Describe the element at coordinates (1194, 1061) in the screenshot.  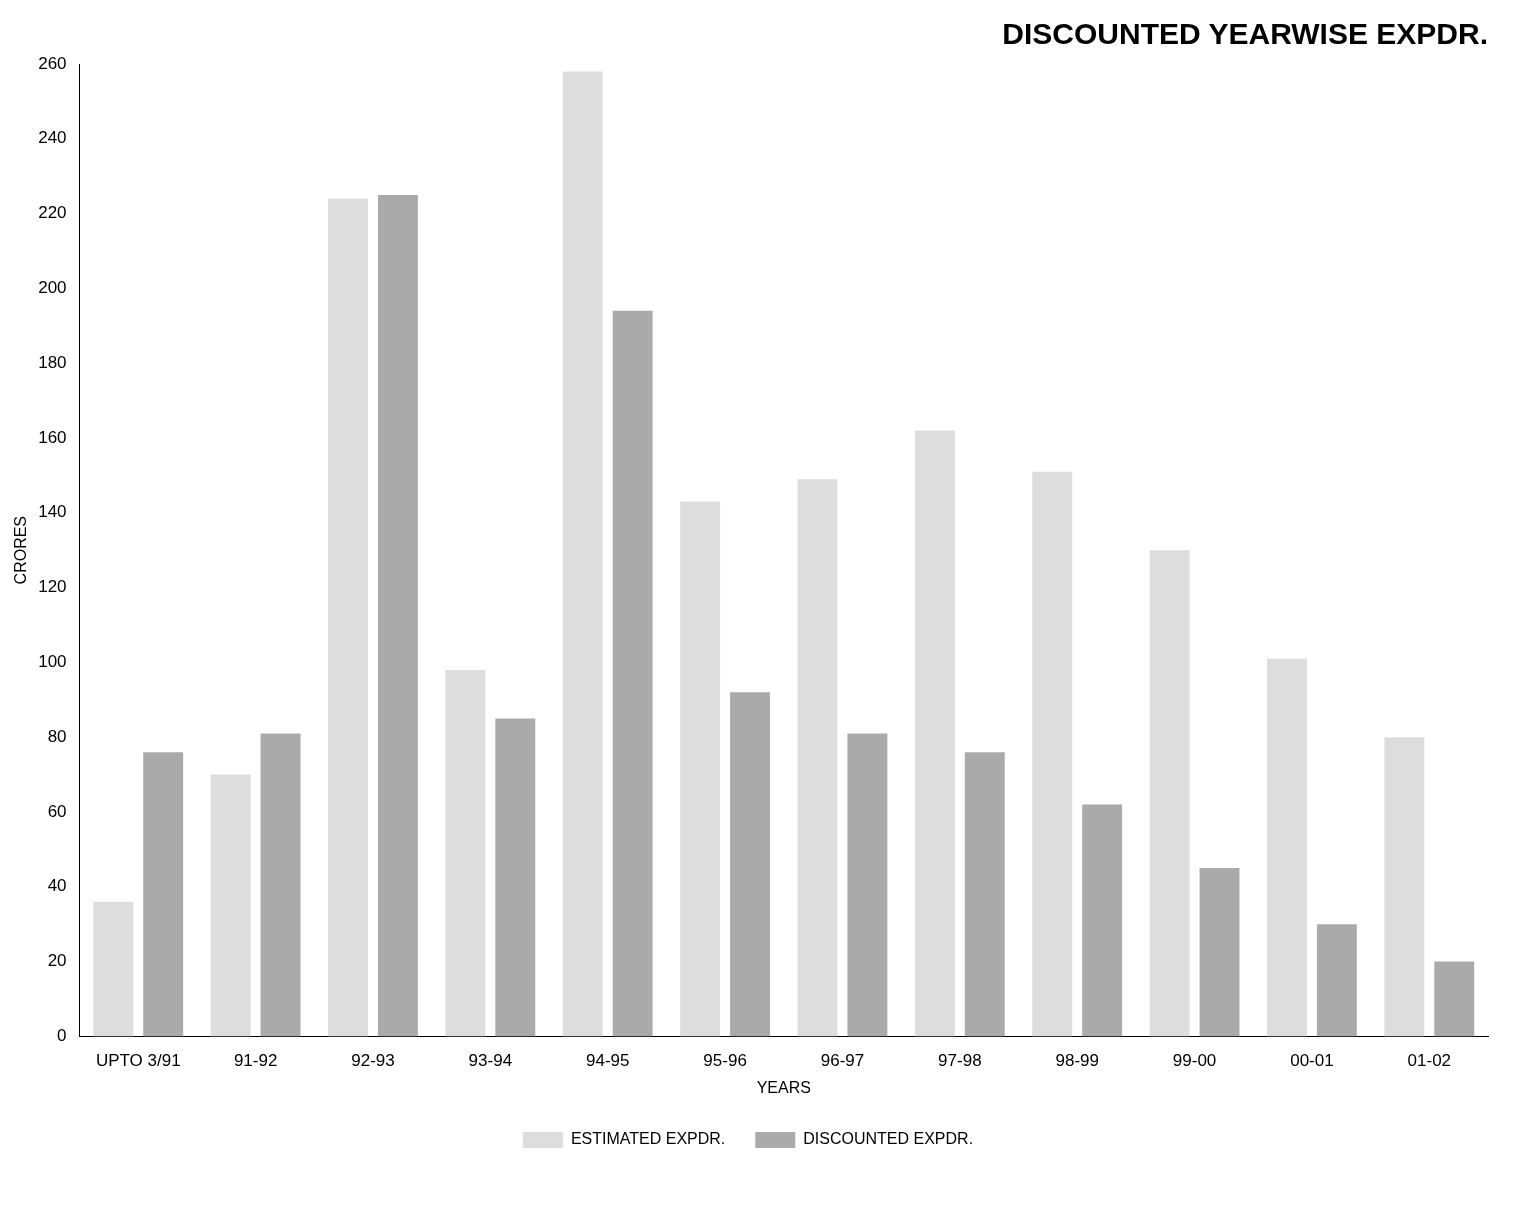
I see `x-tick-label: 99-00` at that location.